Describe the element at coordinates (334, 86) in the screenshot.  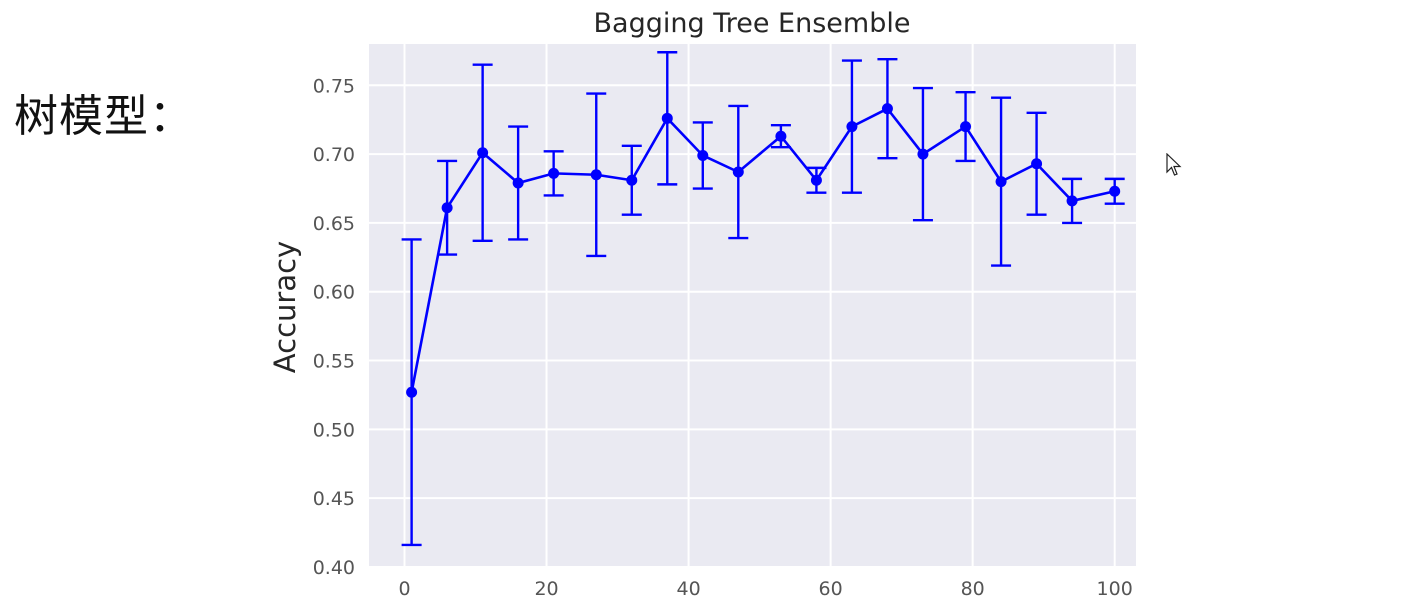
I see `y-tick-label: 0.75` at that location.